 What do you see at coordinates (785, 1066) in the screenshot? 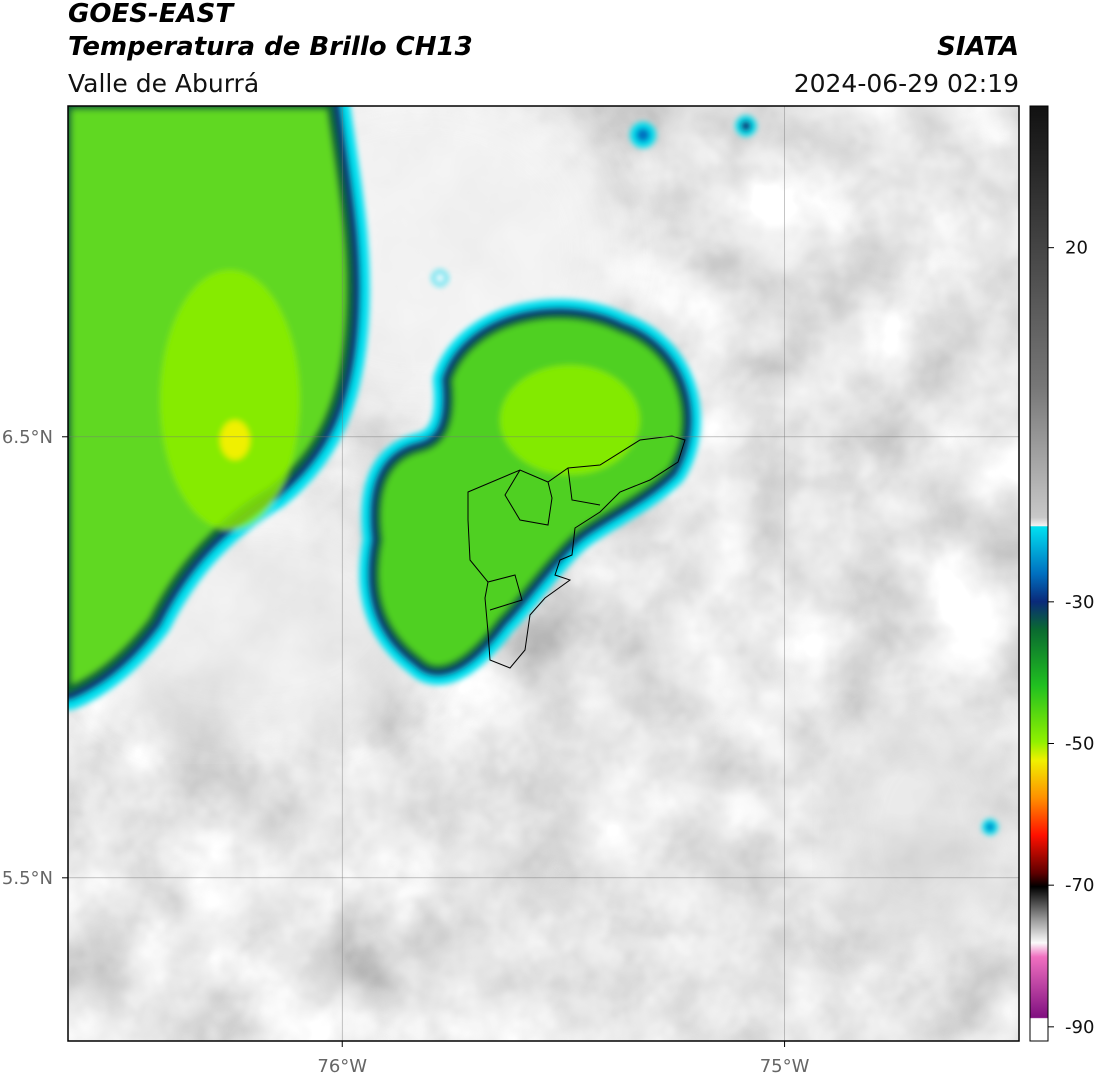
I see `x-tick-label: 75°W` at bounding box center [785, 1066].